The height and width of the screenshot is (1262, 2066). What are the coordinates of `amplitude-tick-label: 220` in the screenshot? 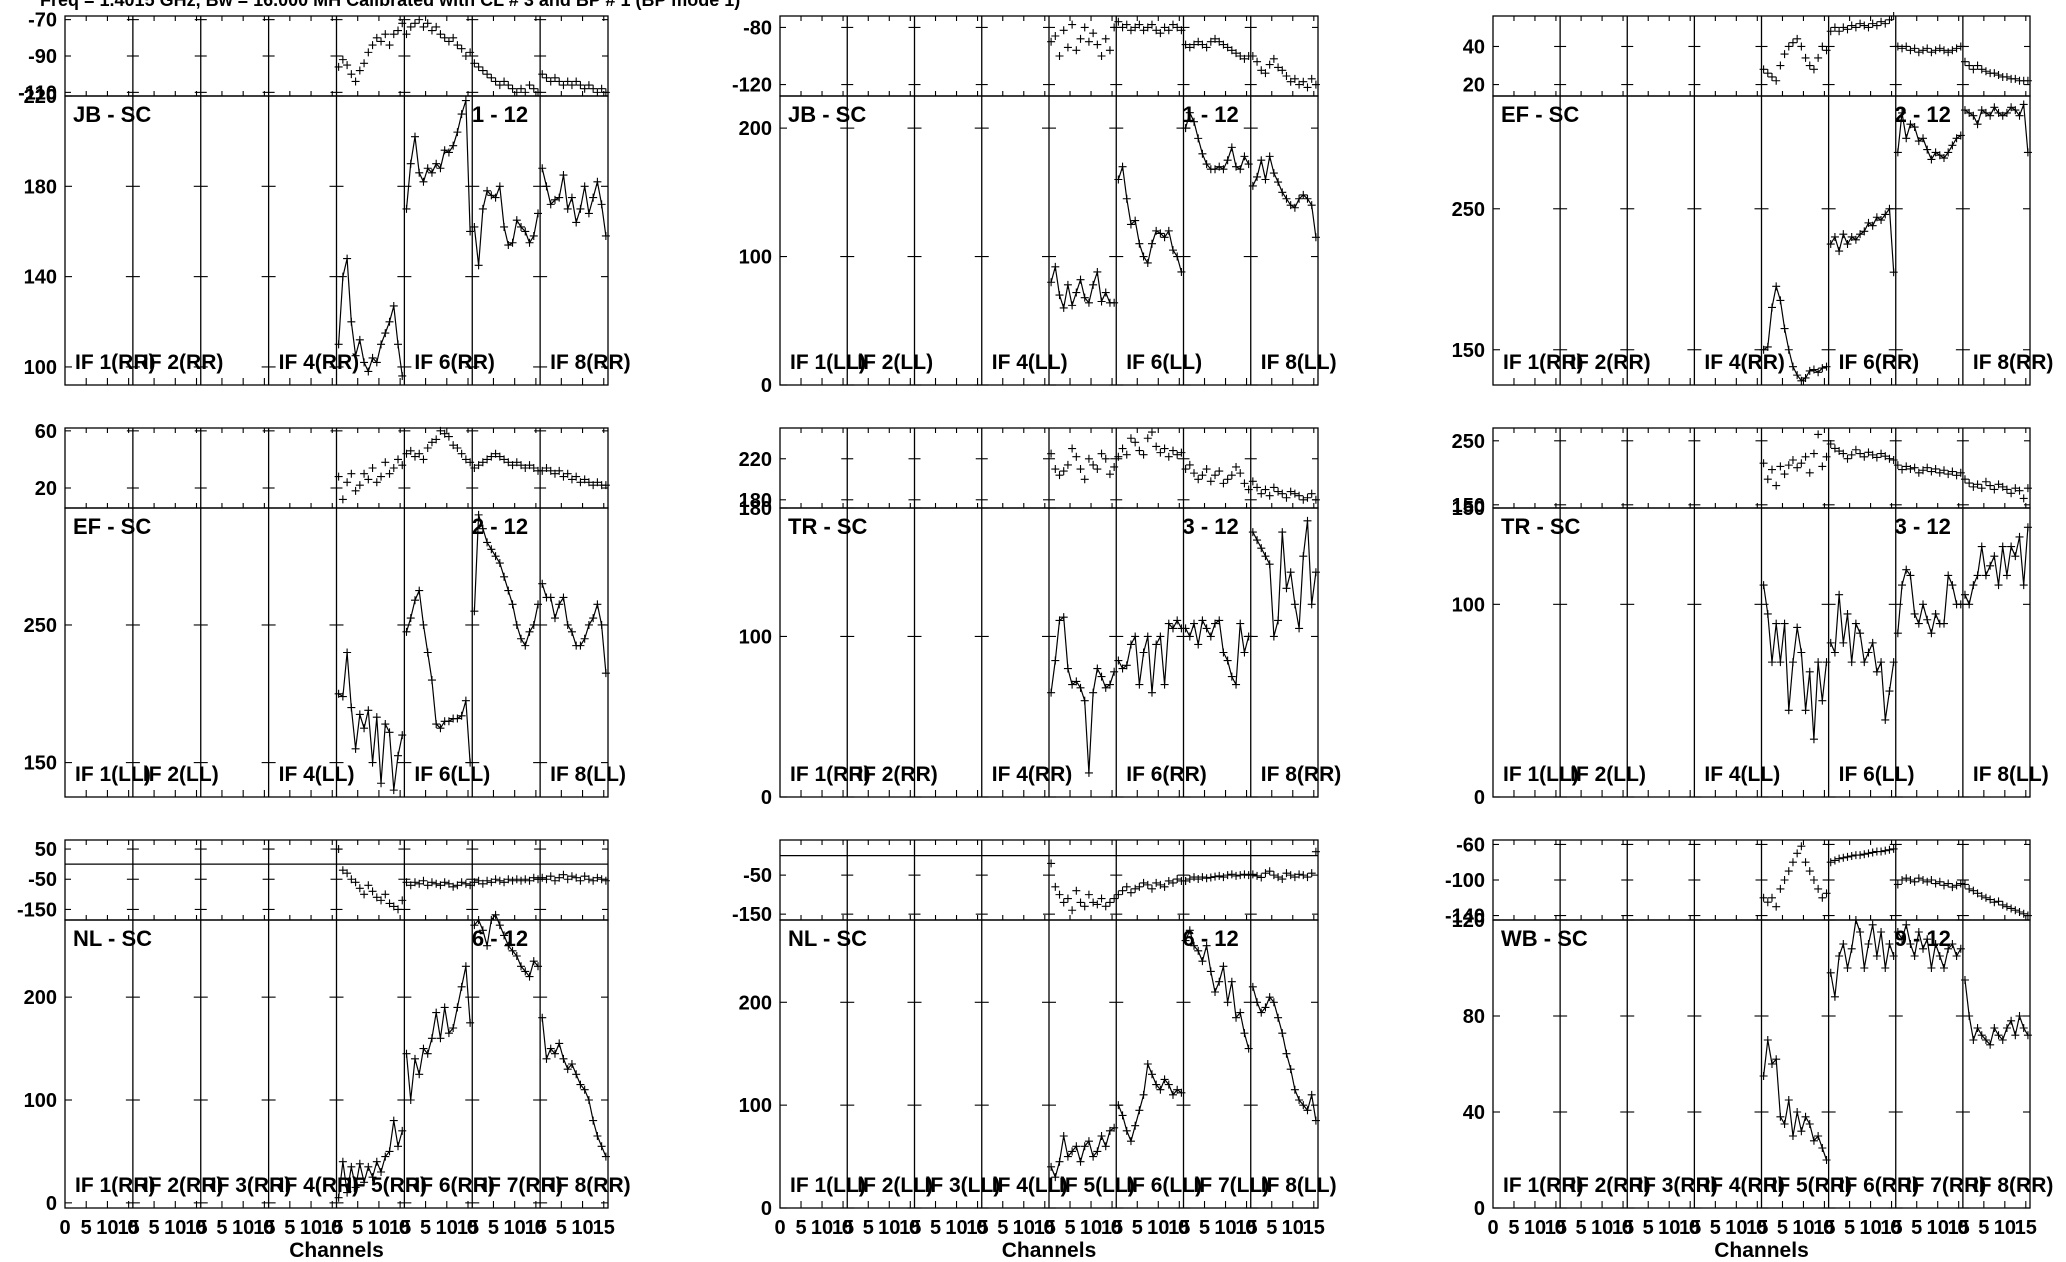 It's located at (40, 97).